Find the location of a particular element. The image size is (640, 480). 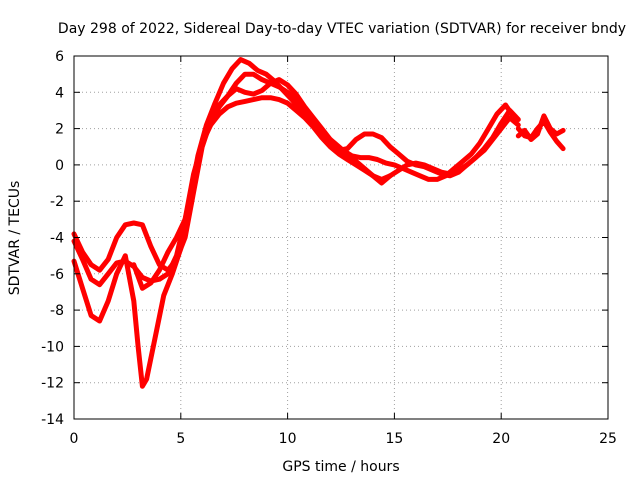

x-tick-label: 15 is located at coordinates (394, 439).